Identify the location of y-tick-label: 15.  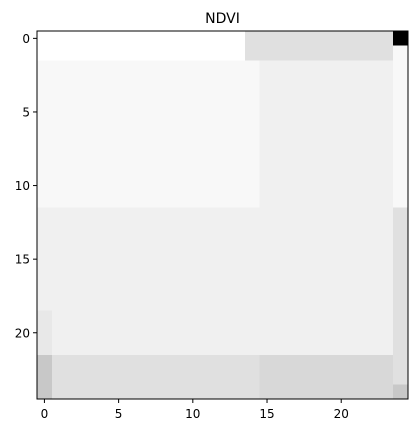
(22, 260).